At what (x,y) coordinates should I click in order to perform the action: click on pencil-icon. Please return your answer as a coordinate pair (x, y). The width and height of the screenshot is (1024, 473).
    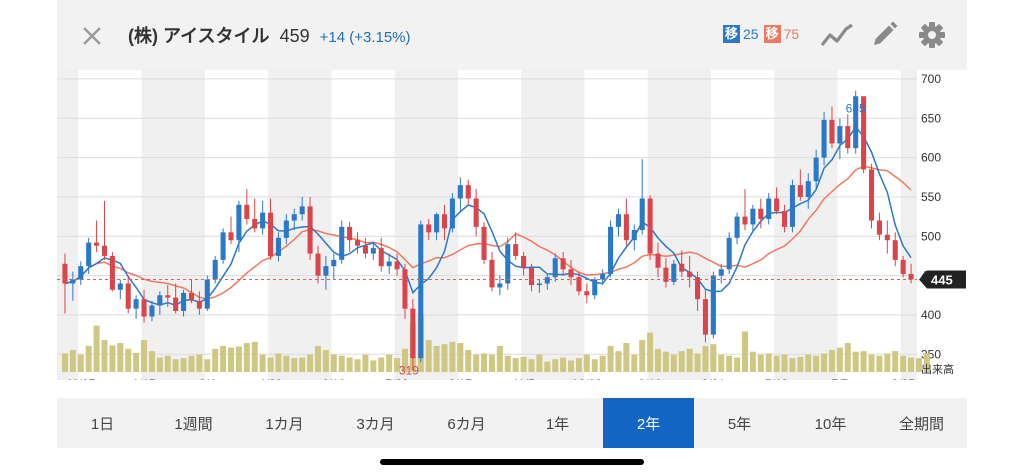
    Looking at the image, I should click on (883, 35).